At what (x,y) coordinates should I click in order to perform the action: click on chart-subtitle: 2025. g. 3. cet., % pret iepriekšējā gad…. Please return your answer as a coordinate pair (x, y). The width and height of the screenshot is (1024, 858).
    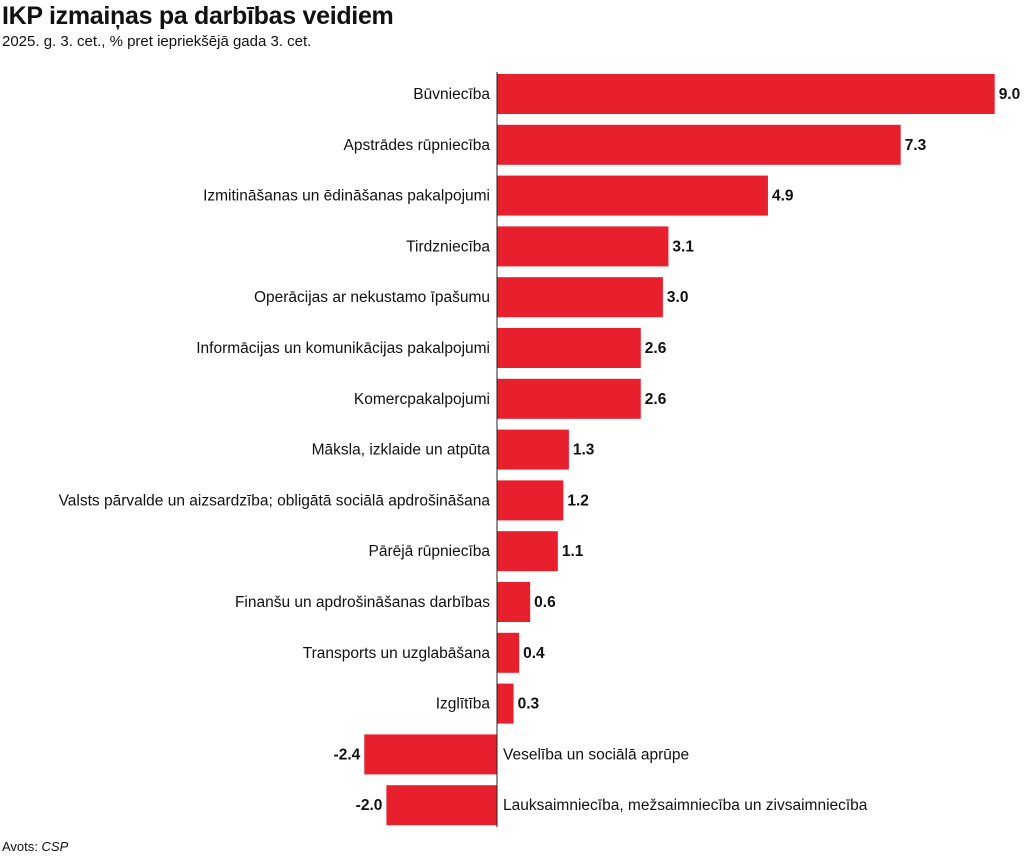
    Looking at the image, I should click on (157, 41).